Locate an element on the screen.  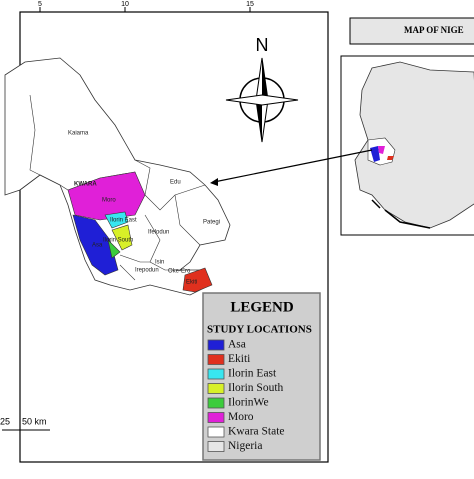
ekiti-area is located at coordinates (197, 280).